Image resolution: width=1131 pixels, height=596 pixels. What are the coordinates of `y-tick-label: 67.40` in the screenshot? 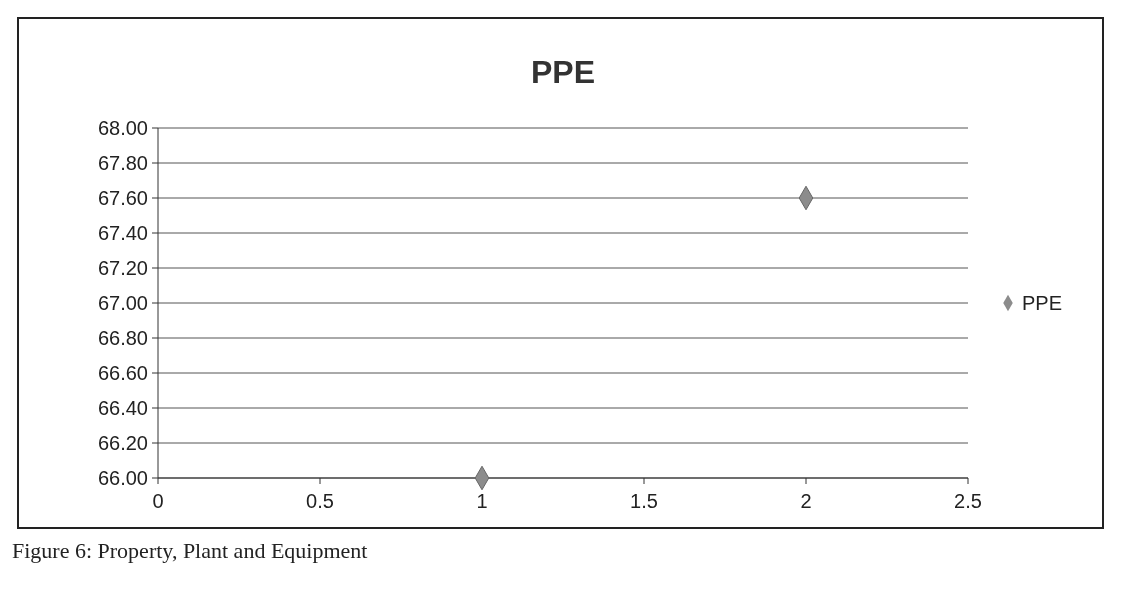 It's located at (122, 233).